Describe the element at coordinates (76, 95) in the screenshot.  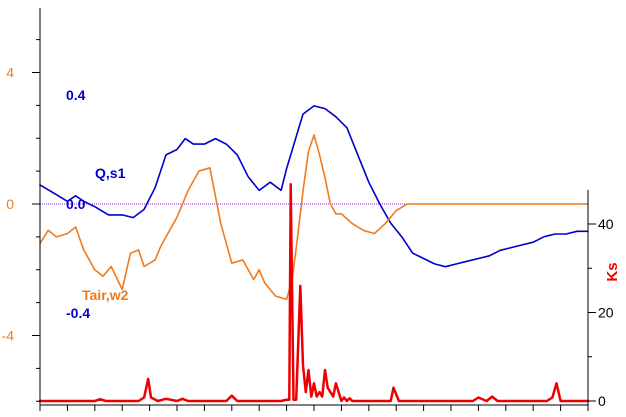
I see `inner-axis-tick-label: 0.4` at that location.